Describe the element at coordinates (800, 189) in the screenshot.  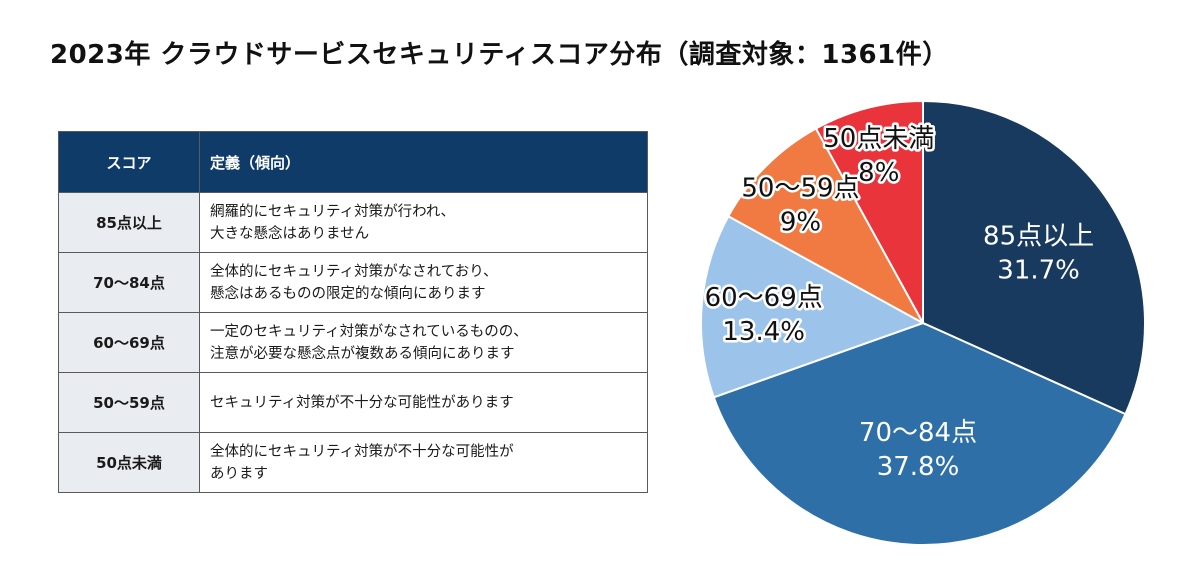
I see `pie-label-3: 50〜59点` at that location.